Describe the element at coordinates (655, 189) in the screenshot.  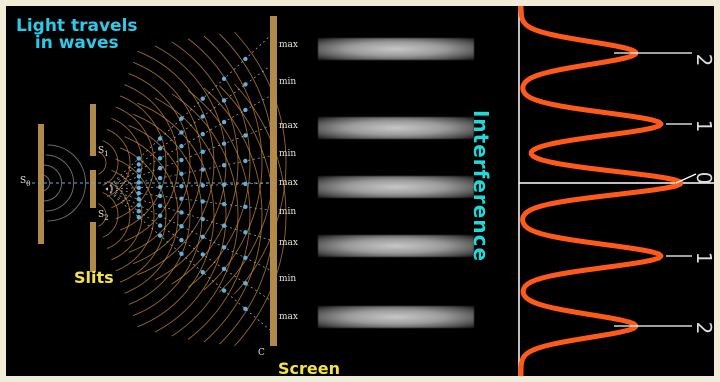
I see `order-leader-lines` at that location.